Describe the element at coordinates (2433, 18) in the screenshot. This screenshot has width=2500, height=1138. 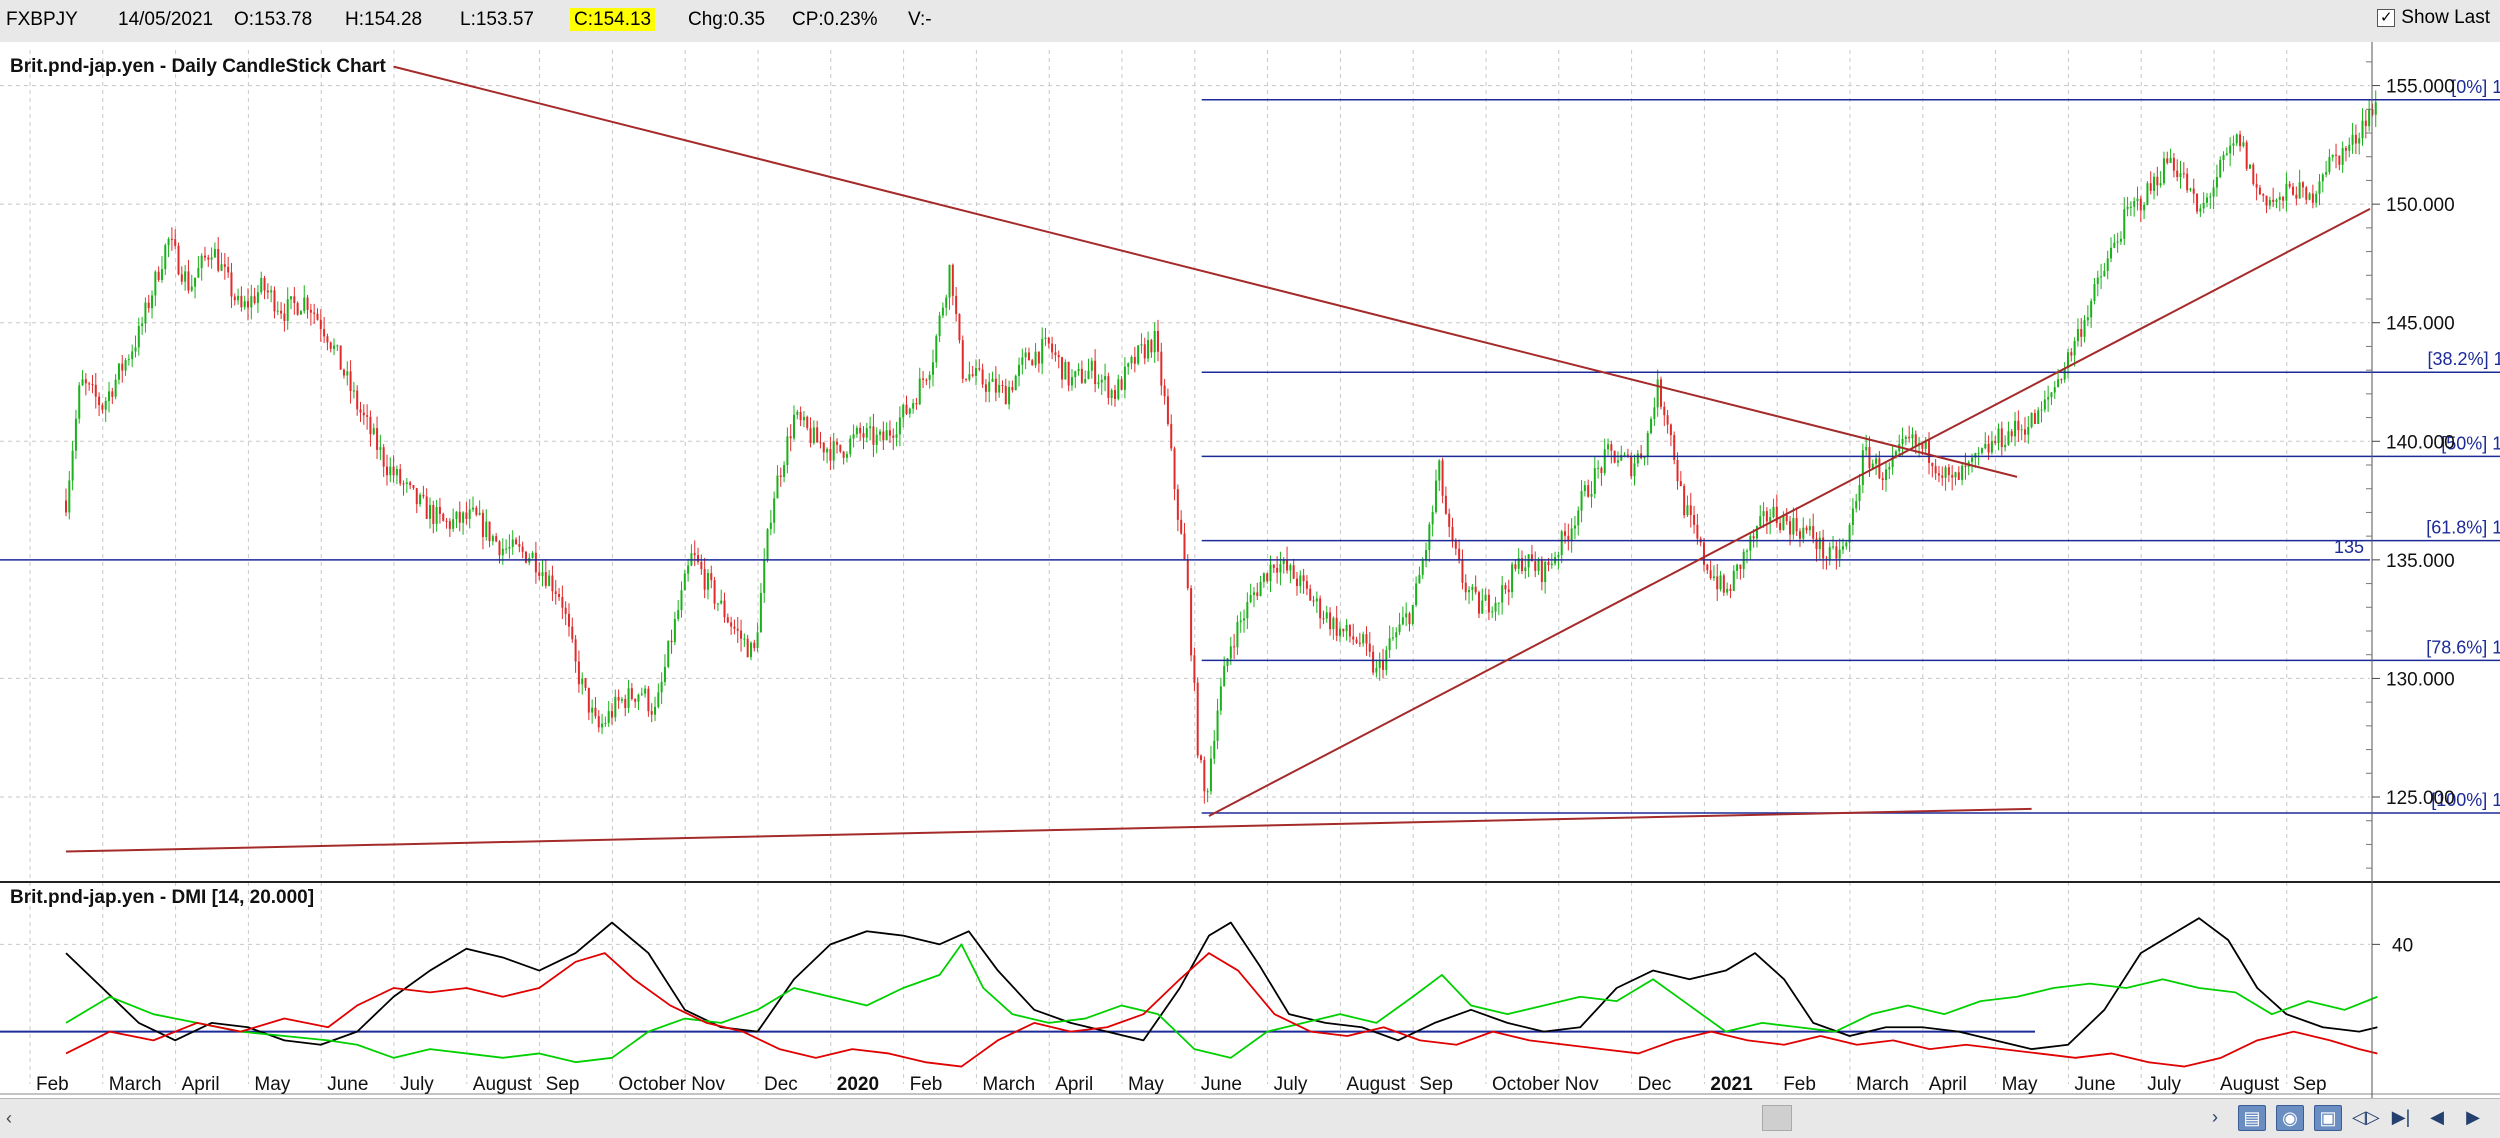
I see `show-last-toggle: ✓ Show Last` at that location.